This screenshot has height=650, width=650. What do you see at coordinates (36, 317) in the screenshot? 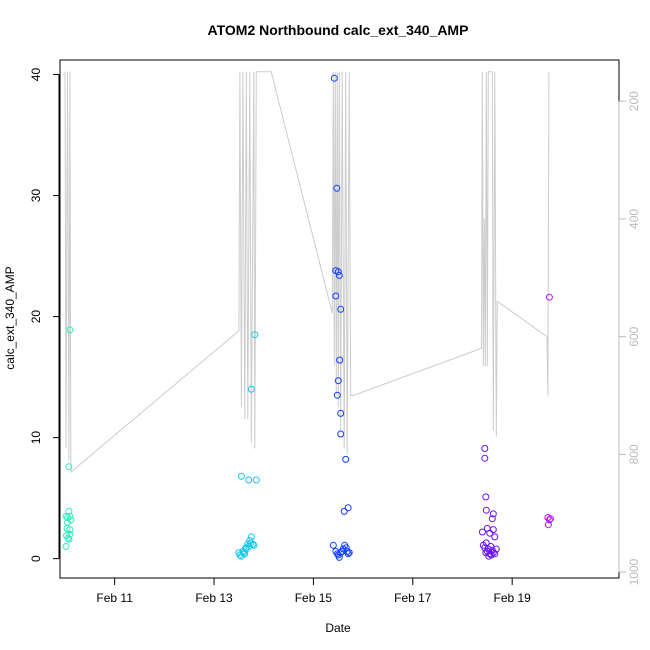
I see `y-tick-label: 20` at bounding box center [36, 317].